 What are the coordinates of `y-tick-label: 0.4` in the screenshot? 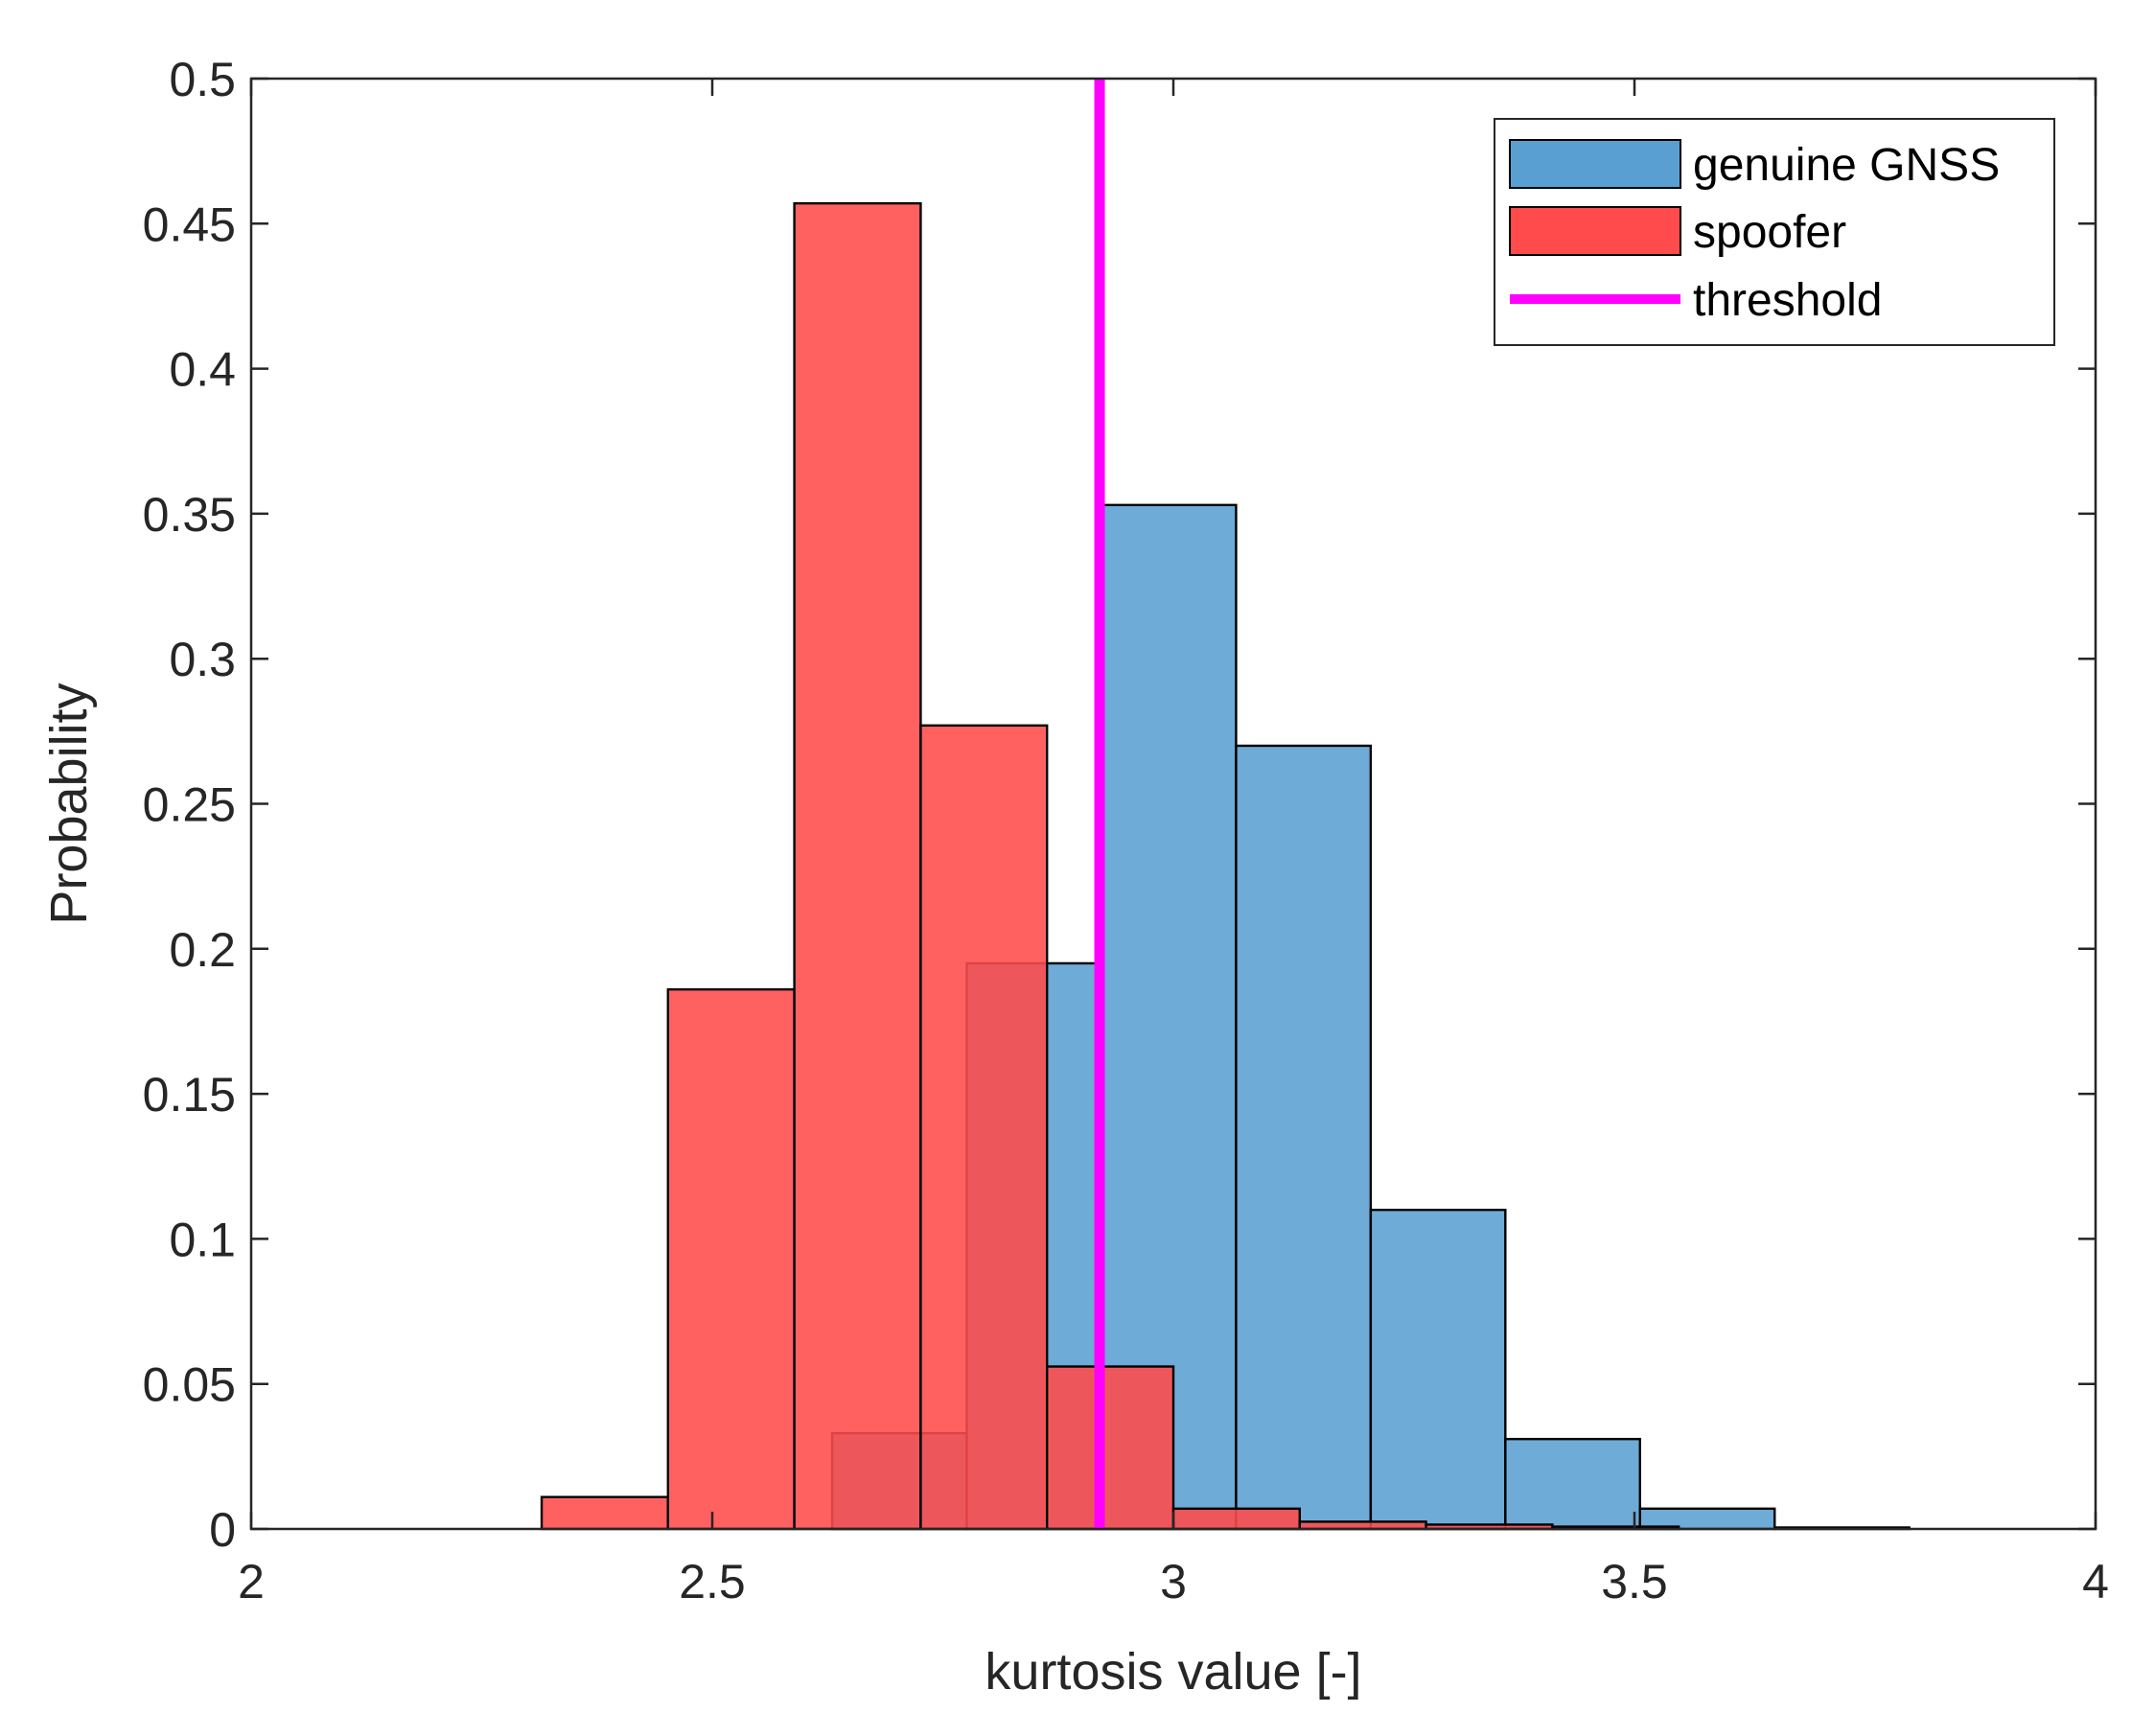 It's located at (202, 370).